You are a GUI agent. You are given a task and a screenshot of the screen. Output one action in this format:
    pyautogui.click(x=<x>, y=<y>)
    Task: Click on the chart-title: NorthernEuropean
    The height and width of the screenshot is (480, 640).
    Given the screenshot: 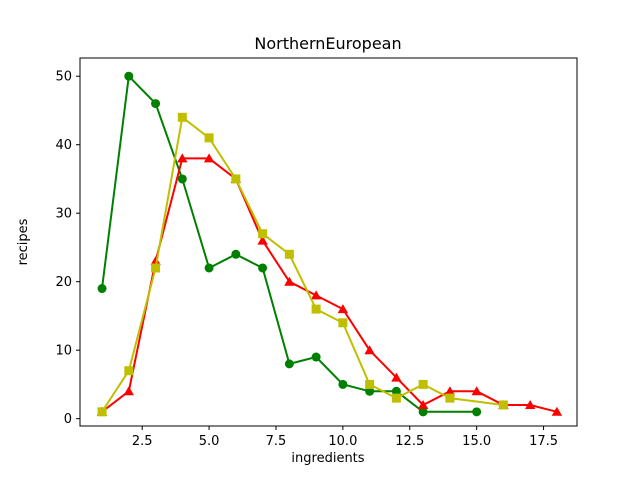 What is the action you would take?
    pyautogui.click(x=327, y=43)
    